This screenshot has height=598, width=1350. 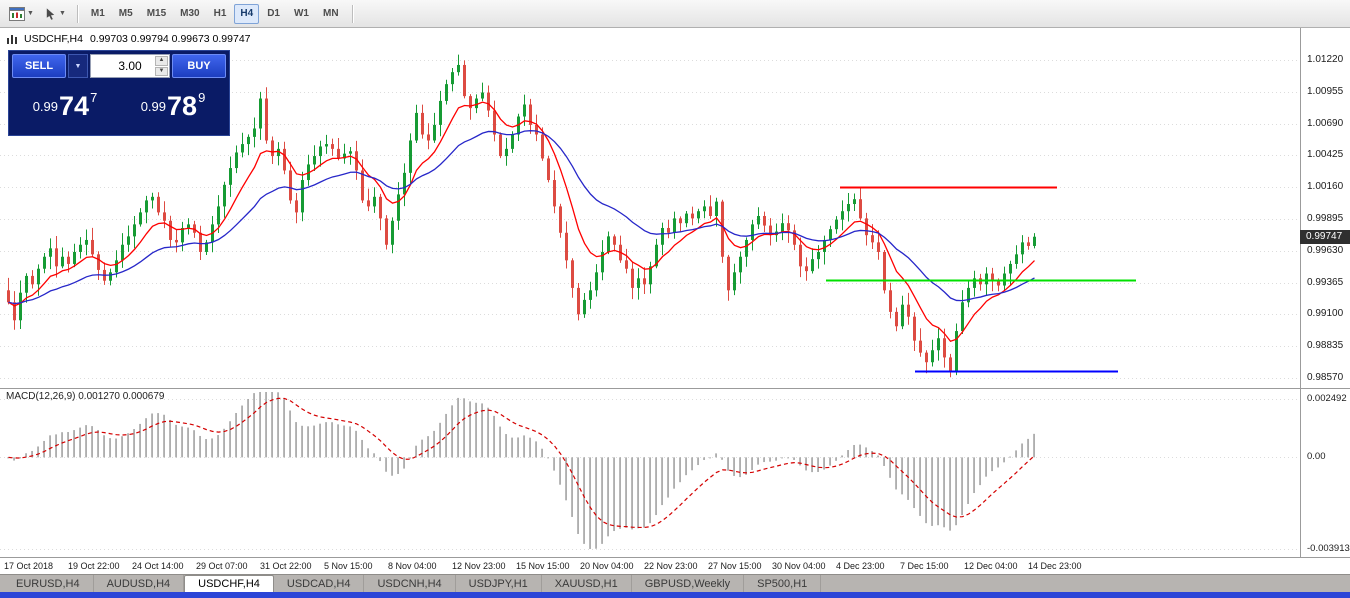 I want to click on timeframe-h1: H1, so click(x=220, y=13).